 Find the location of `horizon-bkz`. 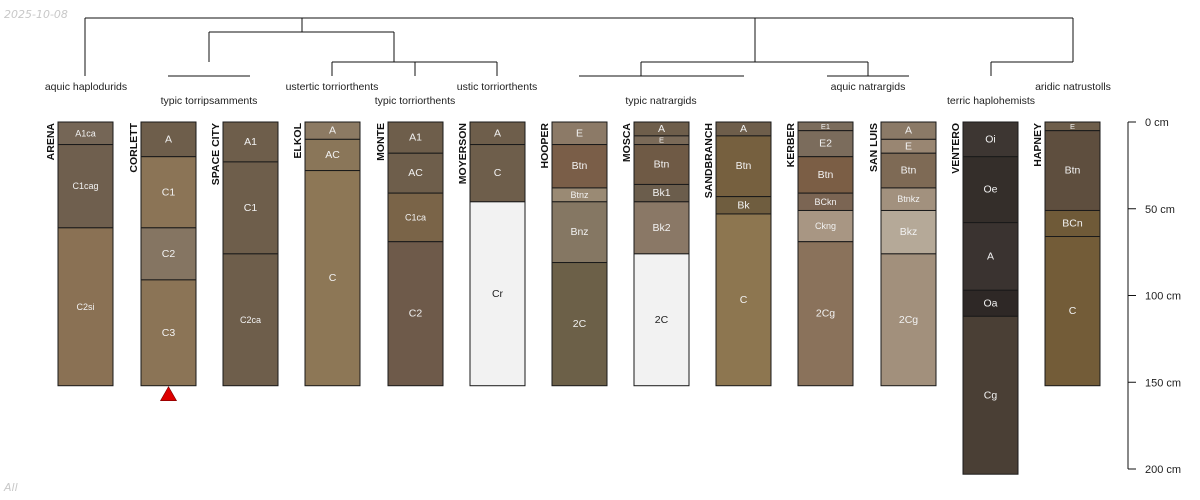

horizon-bkz is located at coordinates (908, 232).